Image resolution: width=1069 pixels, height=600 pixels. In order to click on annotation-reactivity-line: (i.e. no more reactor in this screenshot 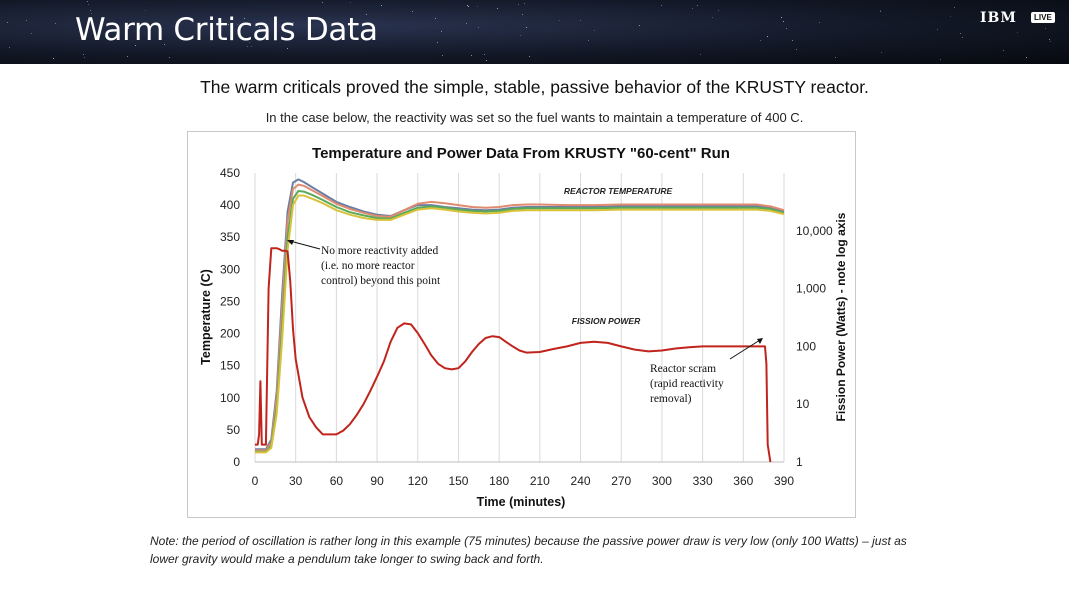, I will do `click(368, 266)`.